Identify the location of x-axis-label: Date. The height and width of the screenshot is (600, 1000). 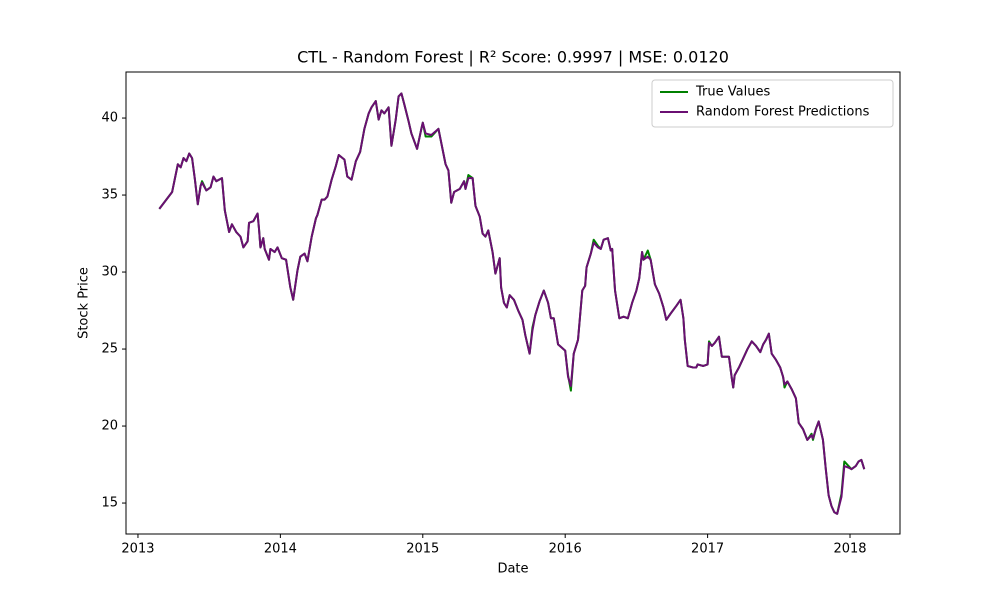
(512, 569).